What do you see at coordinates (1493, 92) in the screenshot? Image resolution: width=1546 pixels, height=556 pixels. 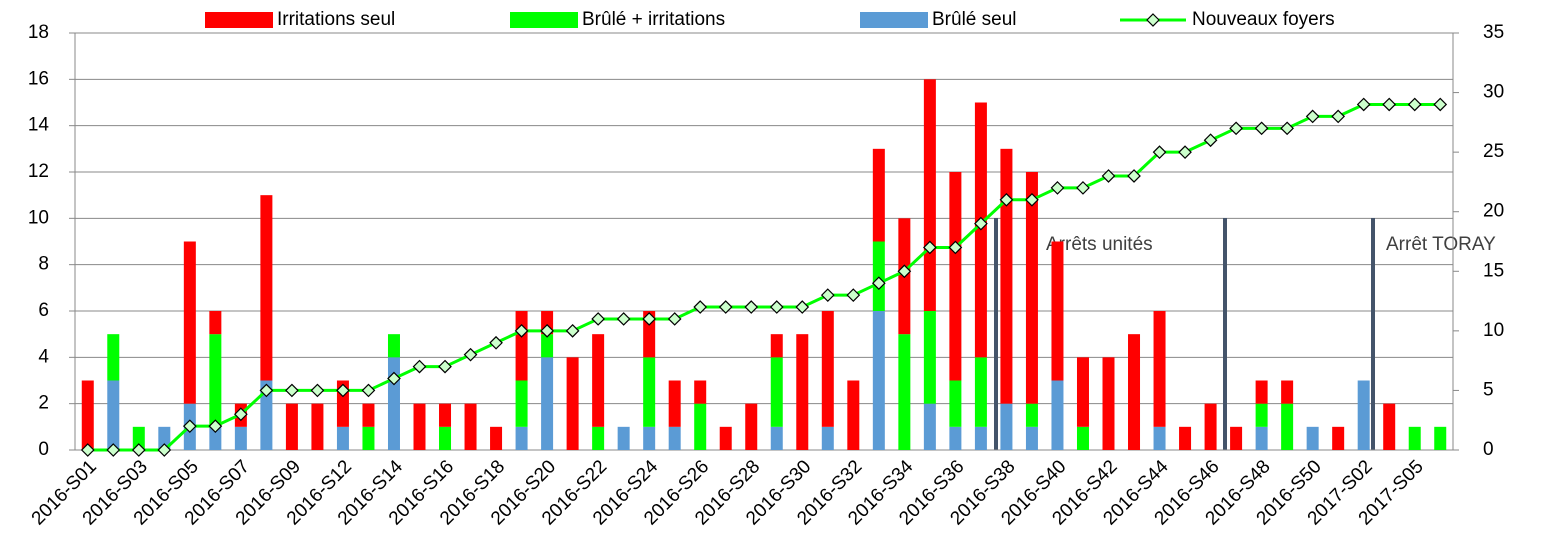 I see `y2-tick-label: 30` at bounding box center [1493, 92].